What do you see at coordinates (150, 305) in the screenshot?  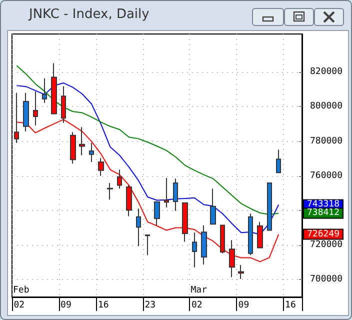 I see `x-tick-label: 23` at bounding box center [150, 305].